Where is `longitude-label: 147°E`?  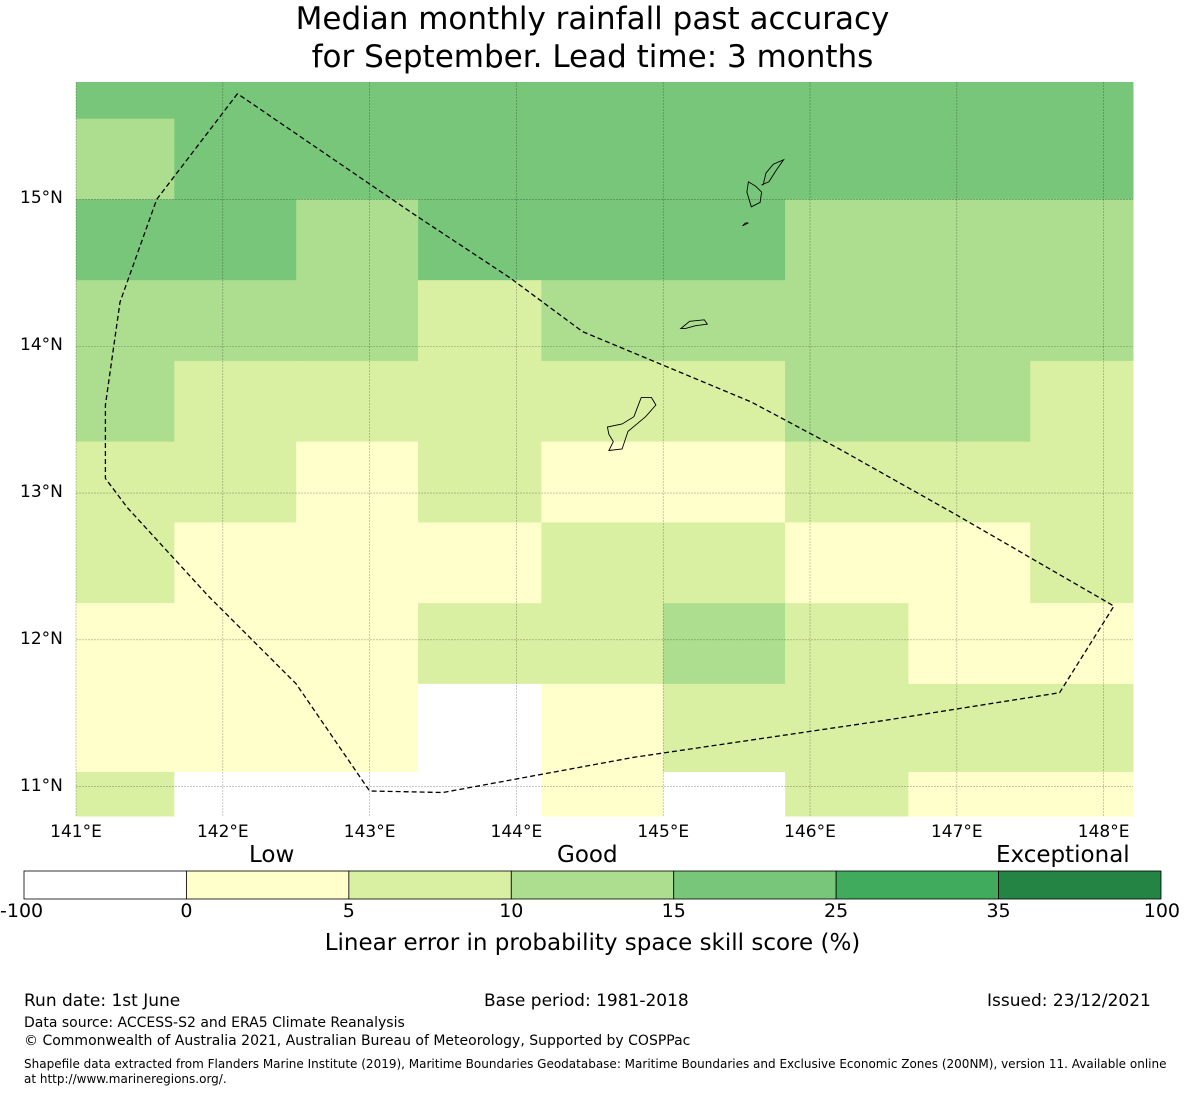 longitude-label: 147°E is located at coordinates (956, 832).